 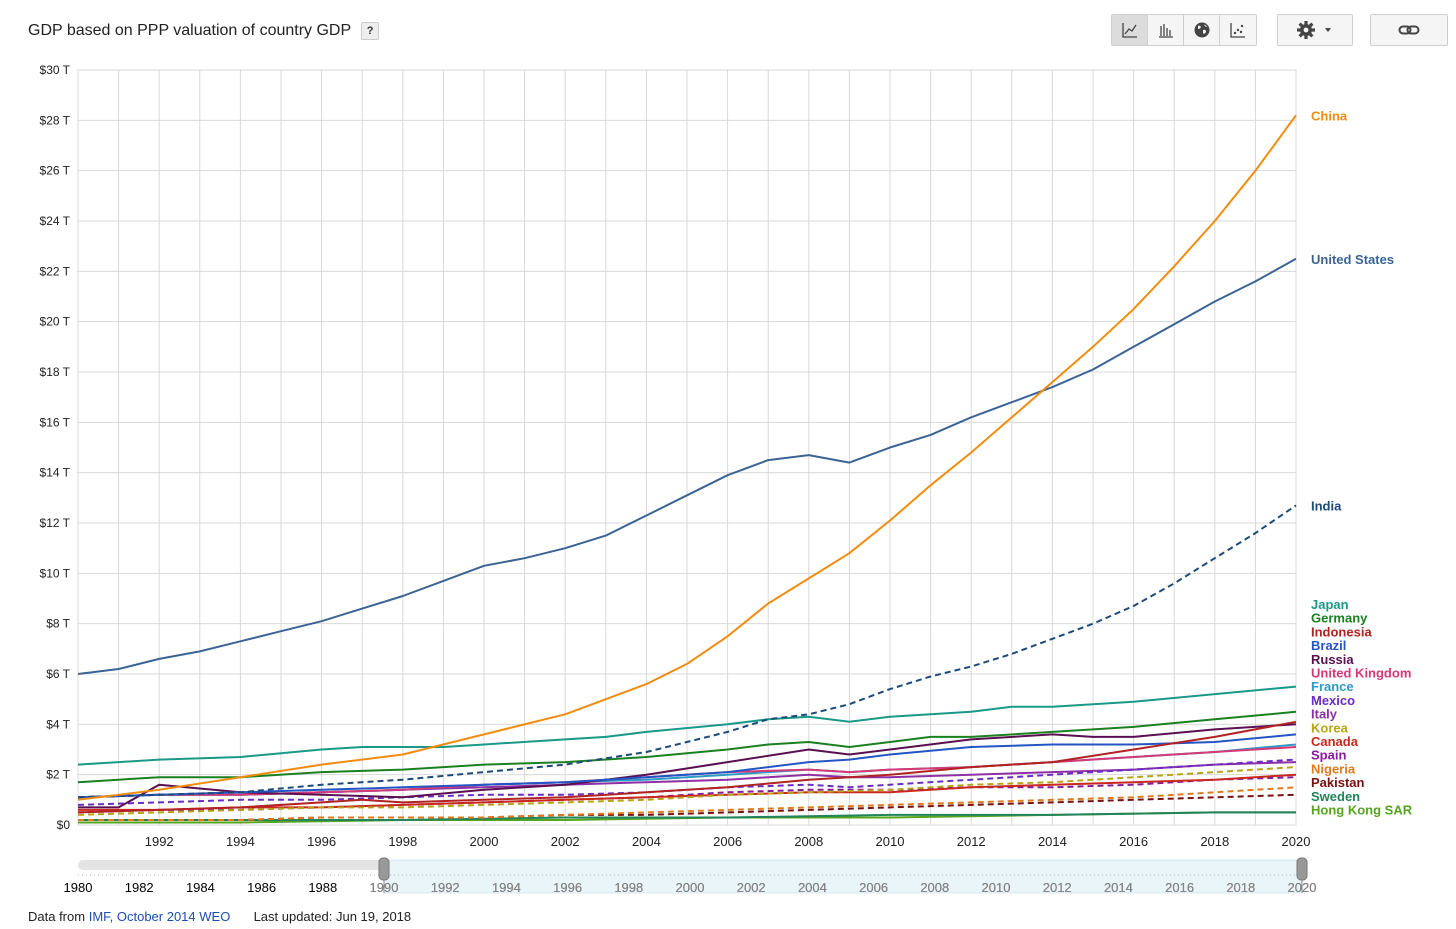 What do you see at coordinates (1352, 259) in the screenshot?
I see `legend-label-united-states: United States` at bounding box center [1352, 259].